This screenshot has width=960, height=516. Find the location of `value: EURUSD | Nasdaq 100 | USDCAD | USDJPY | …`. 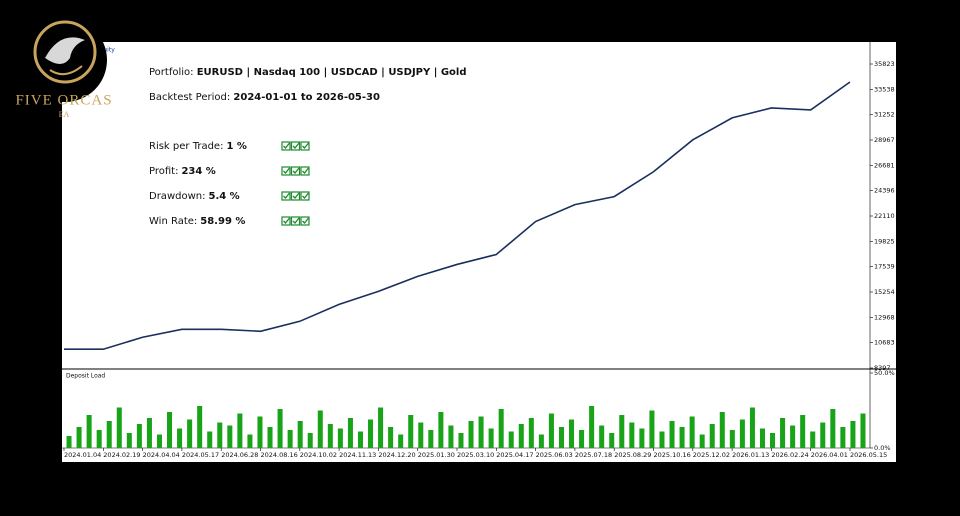

value: EURUSD | Nasdaq 100 | USDCAD | USDJPY | … is located at coordinates (332, 72).